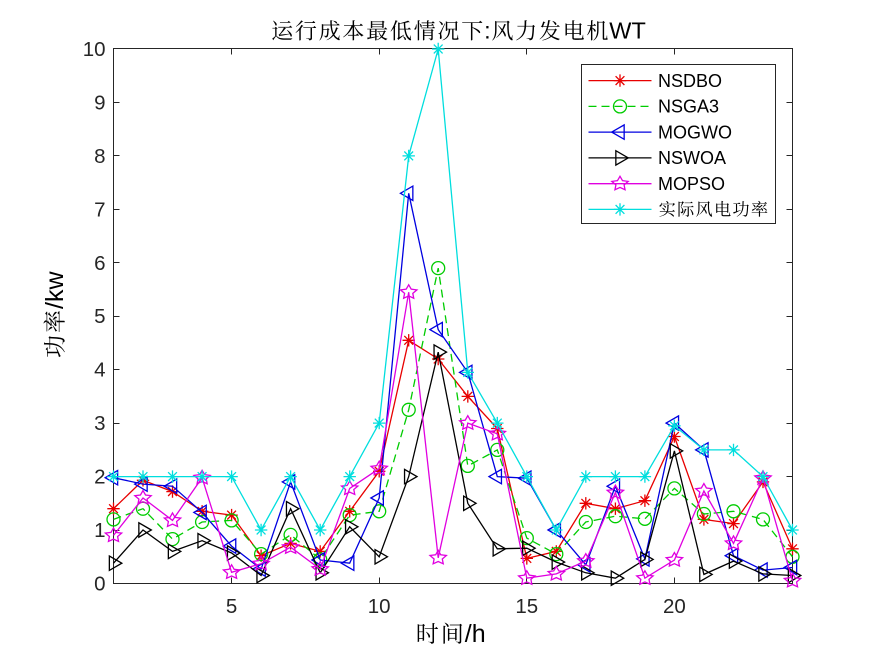 The width and height of the screenshot is (875, 656). Describe the element at coordinates (674, 606) in the screenshot. I see `svg-text: 20` at that location.